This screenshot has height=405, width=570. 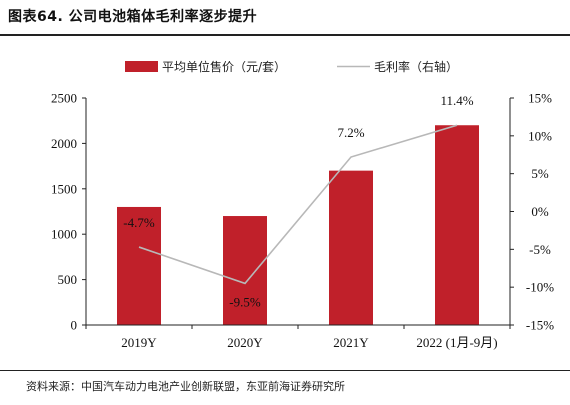 I want to click on right-tick-label: -15%, so click(x=540, y=325).